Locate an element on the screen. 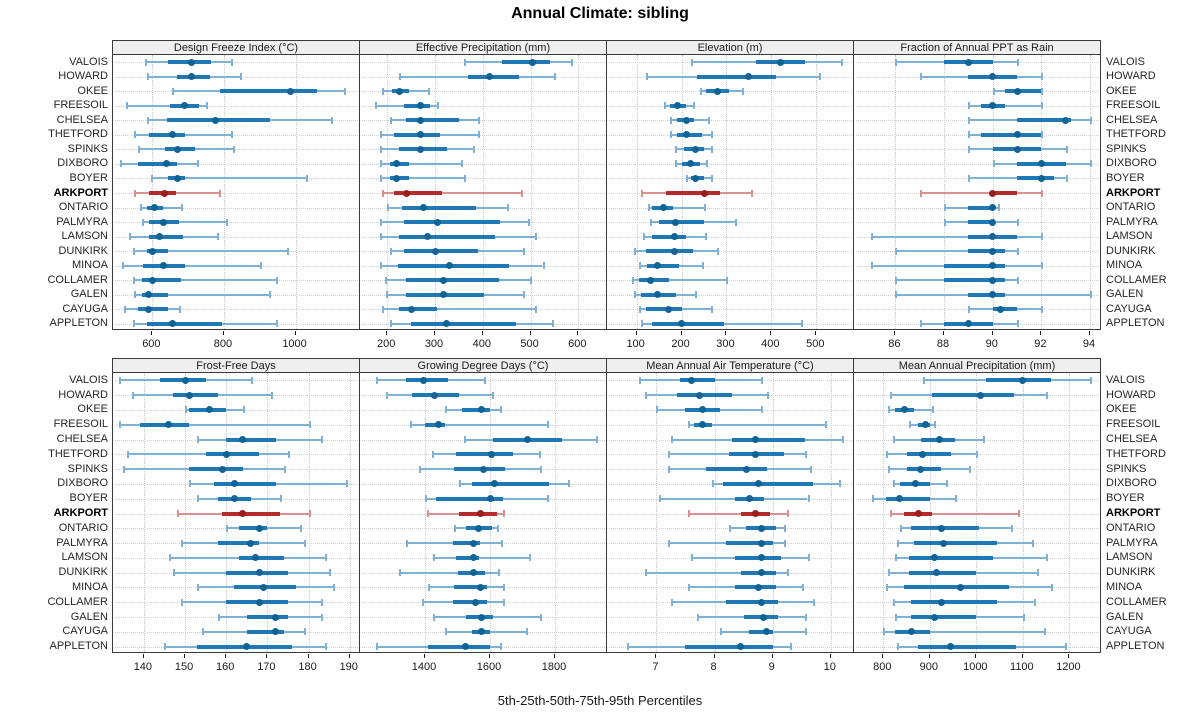 This screenshot has width=1200, height=725. site-label-left-valois: VALOIS is located at coordinates (88, 61).